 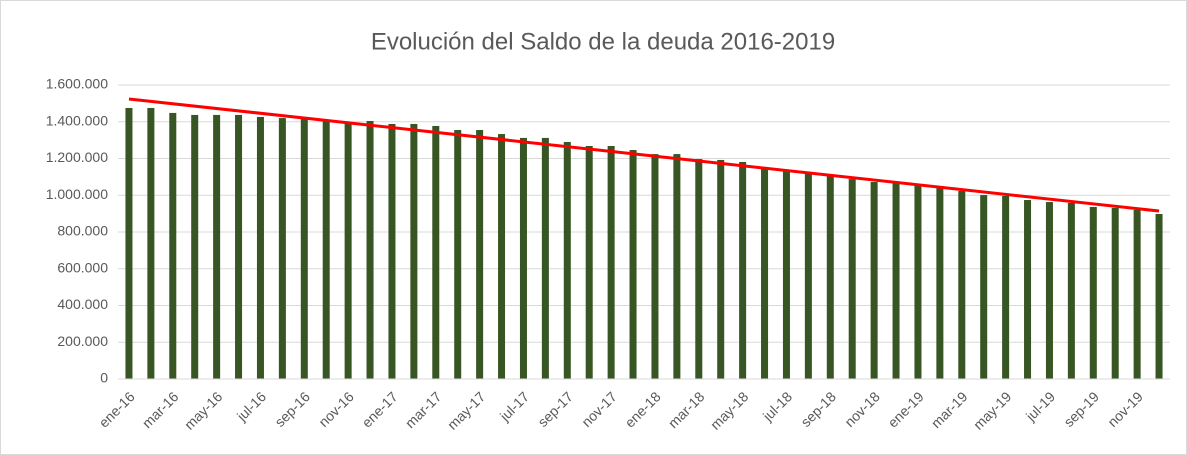 What do you see at coordinates (77, 194) in the screenshot?
I see `y-tick-label: 1.000.000` at bounding box center [77, 194].